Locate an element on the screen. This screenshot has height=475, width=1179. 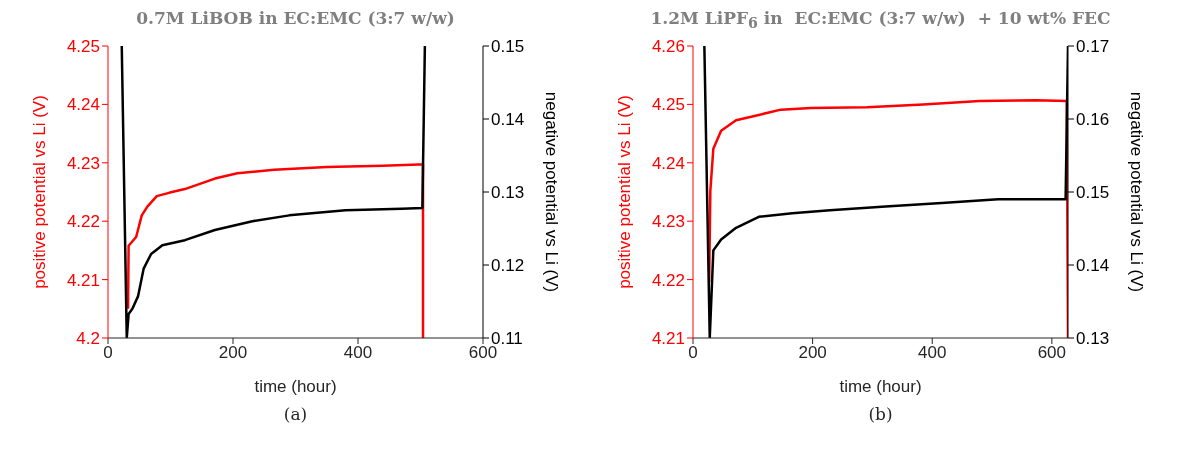
y-tick-label: 4.26 is located at coordinates (668, 47).